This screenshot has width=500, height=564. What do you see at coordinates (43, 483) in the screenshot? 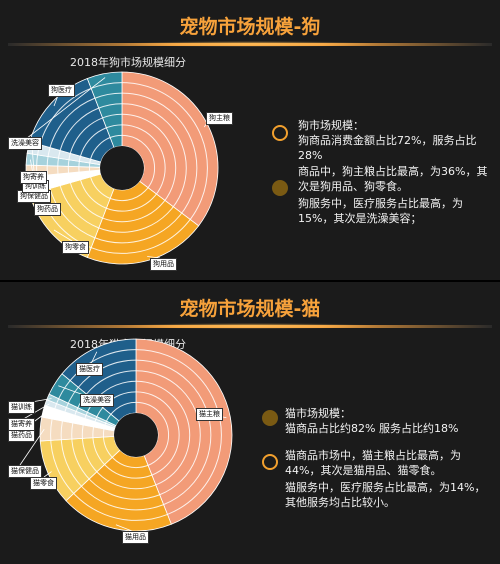
I see `cat-label-3: 猫零食` at bounding box center [43, 483].